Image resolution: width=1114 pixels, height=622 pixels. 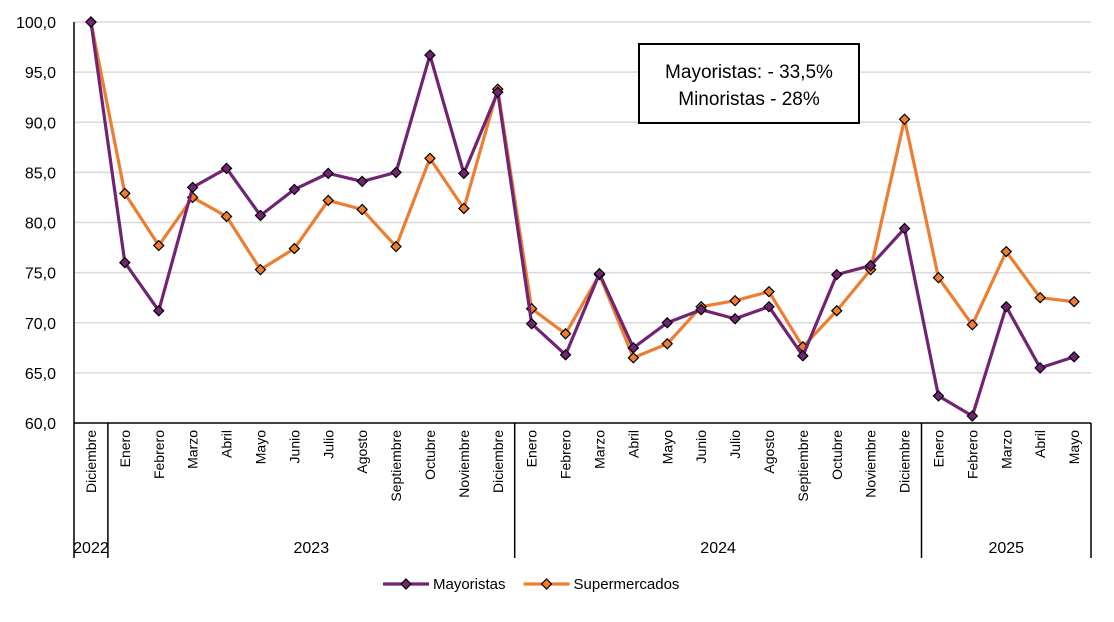 What do you see at coordinates (469, 584) in the screenshot?
I see `legend-label: Mayoristas` at bounding box center [469, 584].